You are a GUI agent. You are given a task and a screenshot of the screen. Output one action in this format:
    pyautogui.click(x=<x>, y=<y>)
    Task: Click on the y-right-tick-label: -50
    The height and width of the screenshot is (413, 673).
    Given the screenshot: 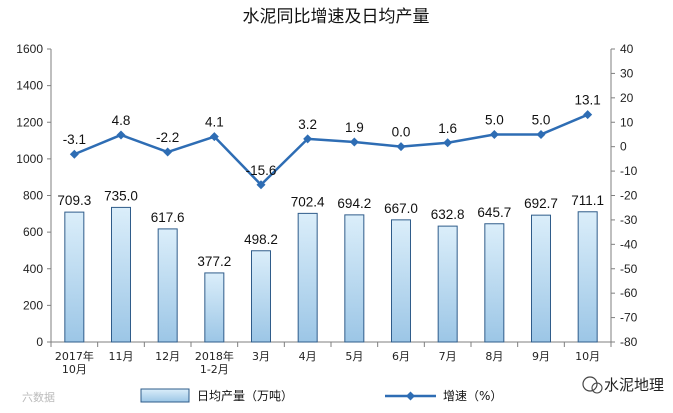 What is the action you would take?
    pyautogui.click(x=629, y=269)
    